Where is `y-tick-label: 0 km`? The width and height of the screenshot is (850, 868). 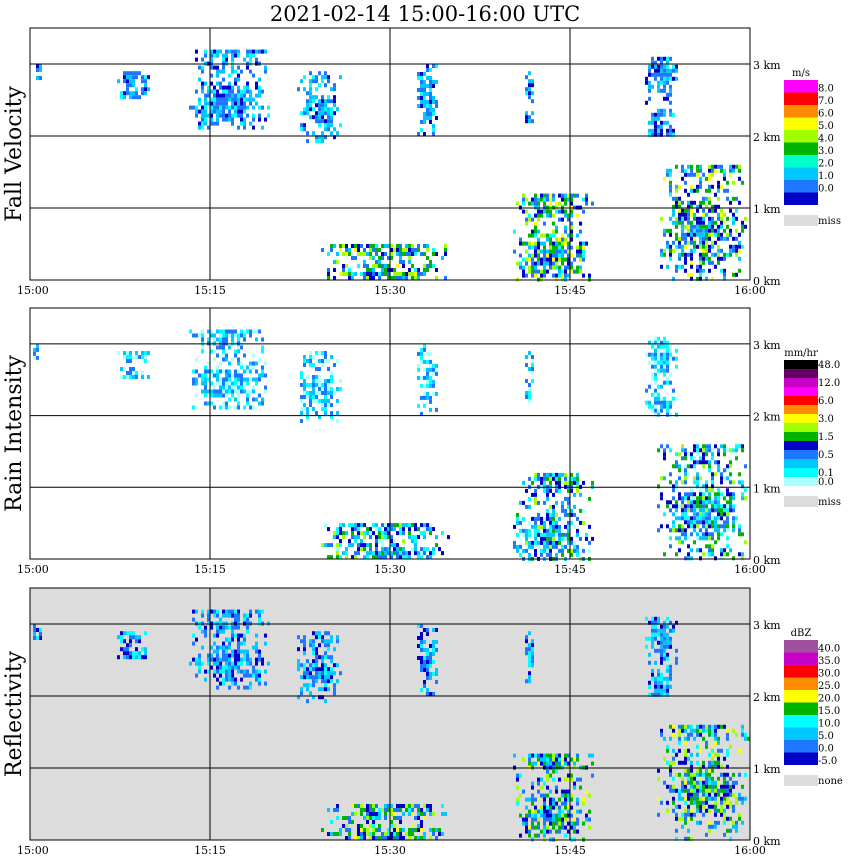
y-tick-label: 0 km is located at coordinates (767, 281).